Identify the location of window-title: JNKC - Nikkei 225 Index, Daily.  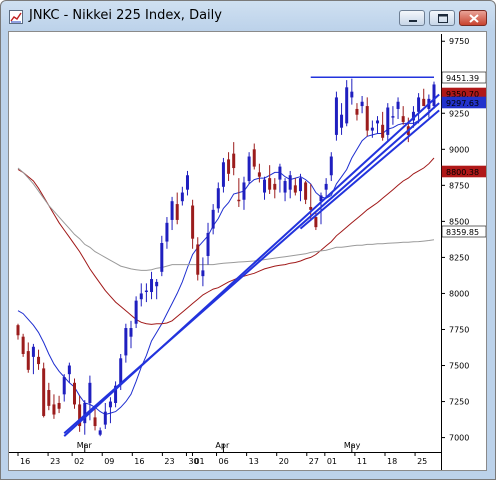
(125, 15).